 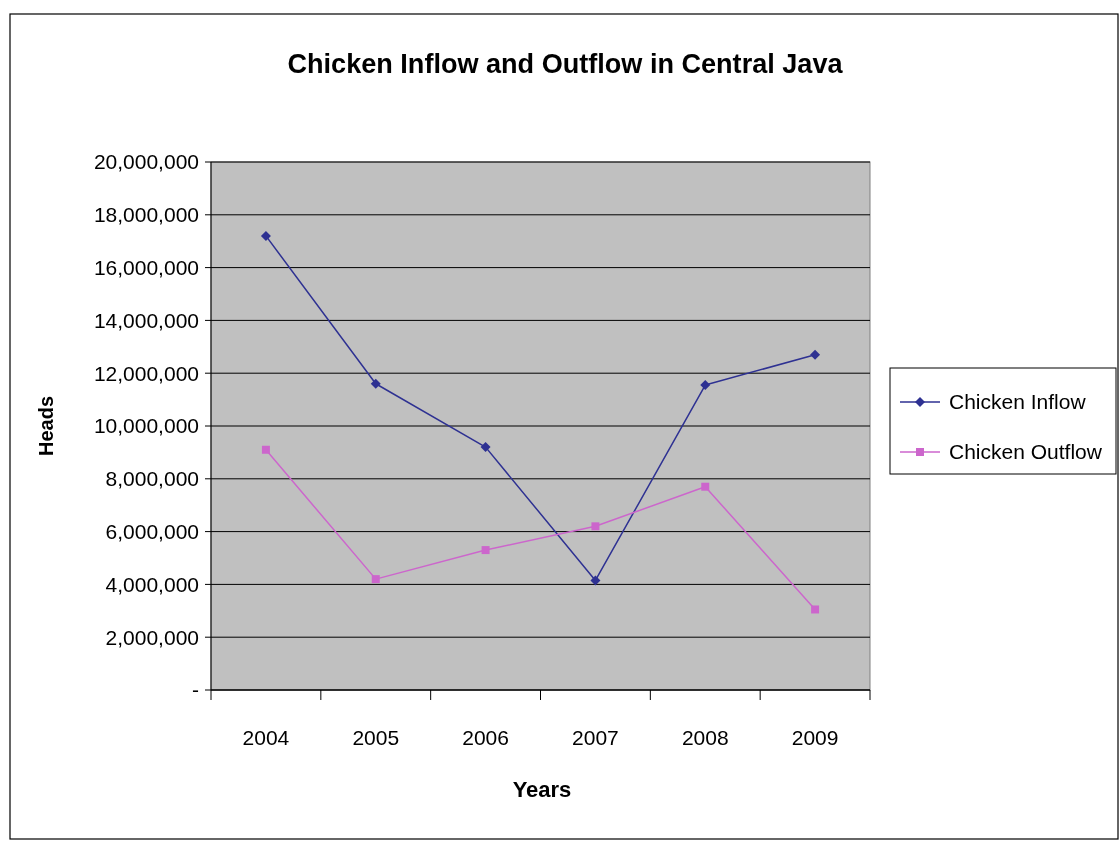 I want to click on chart-title: Chicken Inflow and Outflow in Central Java, so click(x=565, y=64).